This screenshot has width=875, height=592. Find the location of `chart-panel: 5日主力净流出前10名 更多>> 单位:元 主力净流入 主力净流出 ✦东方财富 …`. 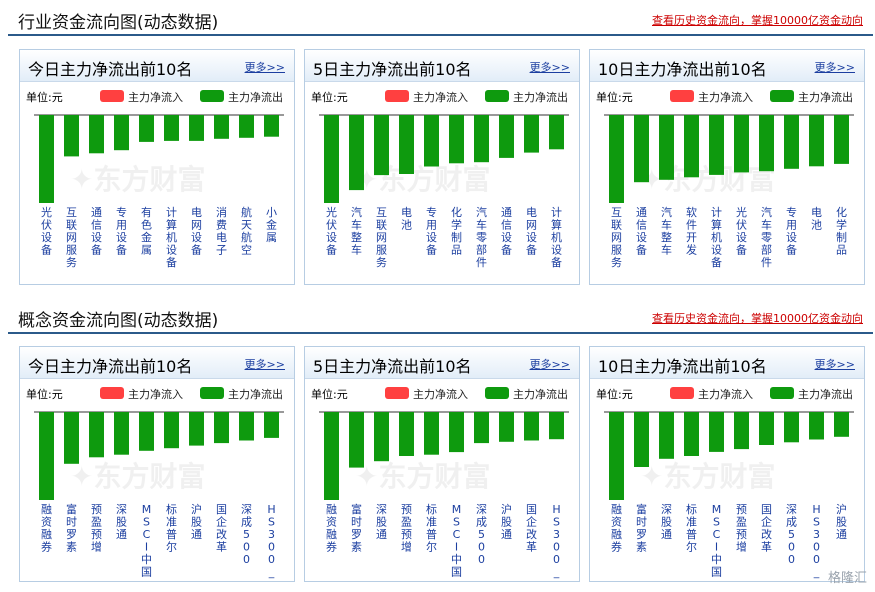

chart-panel: 5日主力净流出前10名 更多>> 单位:元 主力净流入 主力净流出 ✦东方财富 … is located at coordinates (442, 464).